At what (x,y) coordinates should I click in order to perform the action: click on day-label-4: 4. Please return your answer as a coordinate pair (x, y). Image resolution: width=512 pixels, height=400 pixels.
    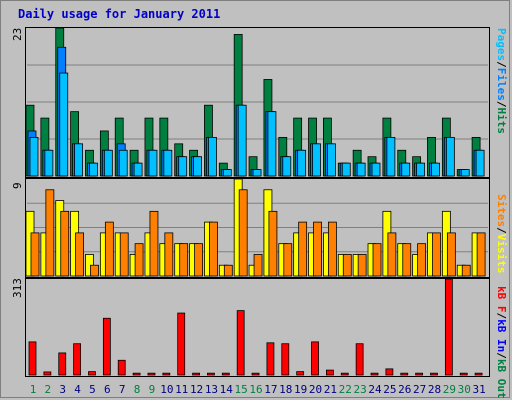
    Looking at the image, I should click on (77, 389).